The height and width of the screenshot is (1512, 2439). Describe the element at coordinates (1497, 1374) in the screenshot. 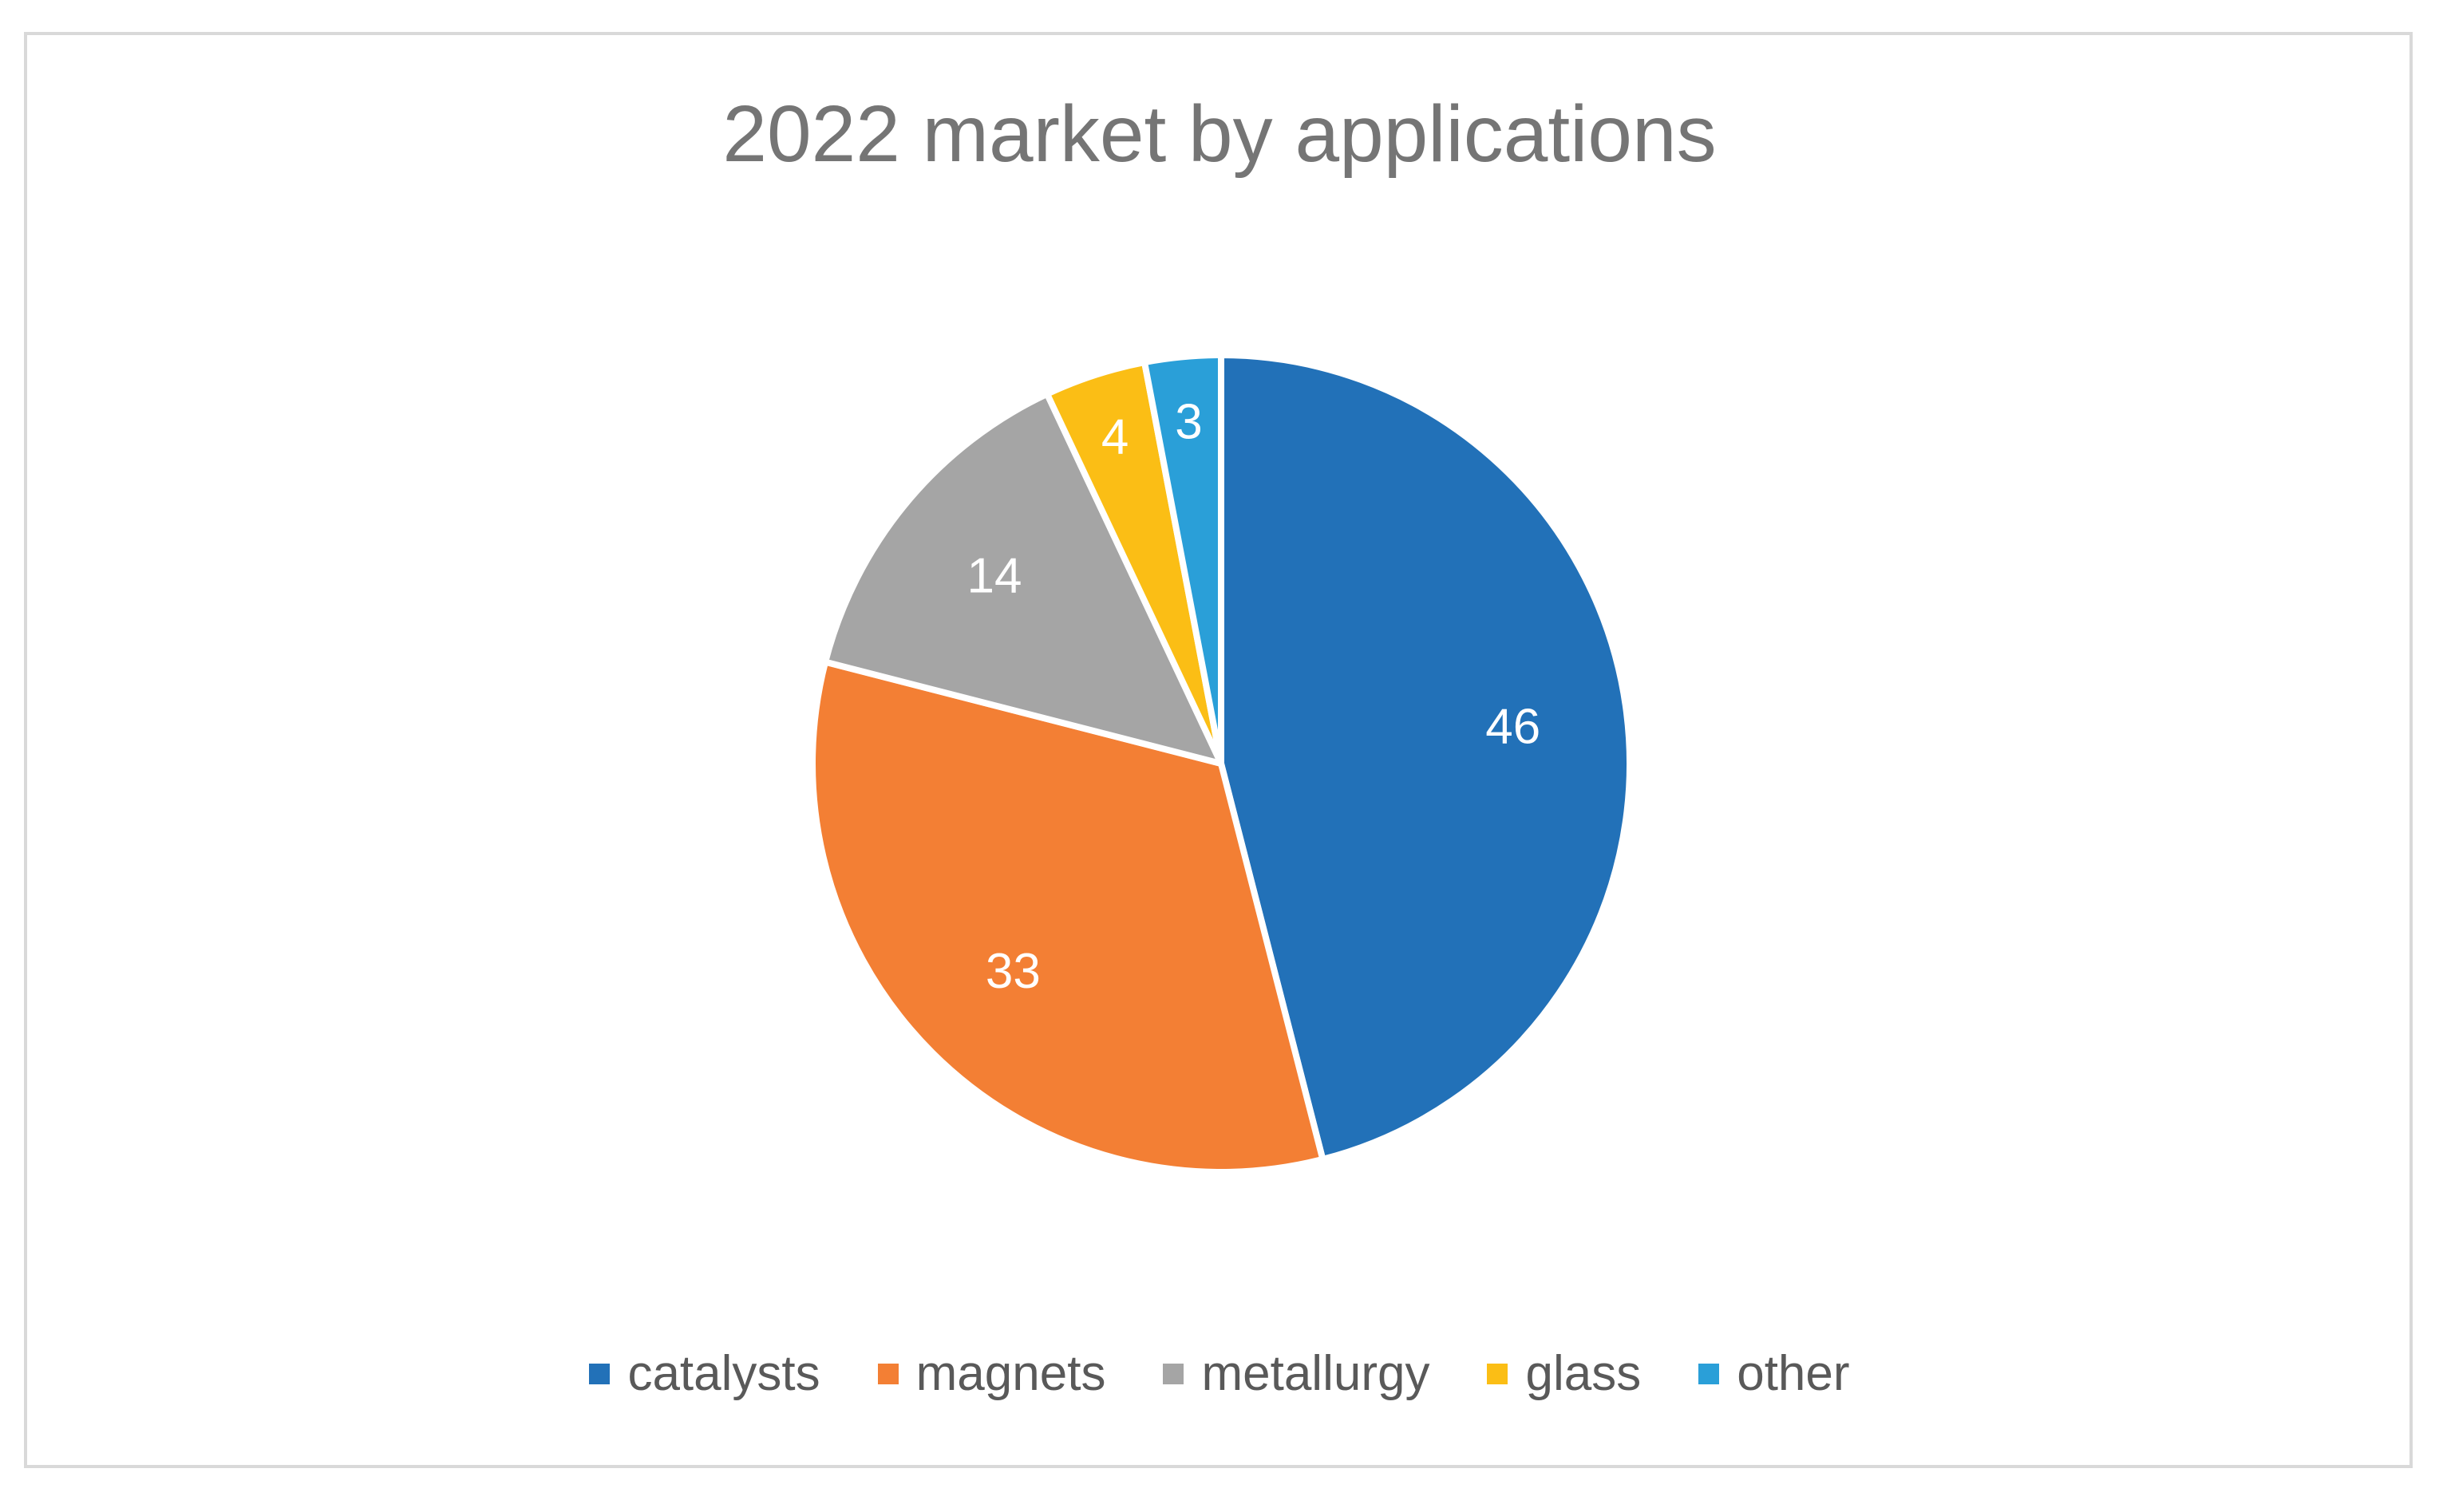

I see `legend-swatch-glass` at that location.